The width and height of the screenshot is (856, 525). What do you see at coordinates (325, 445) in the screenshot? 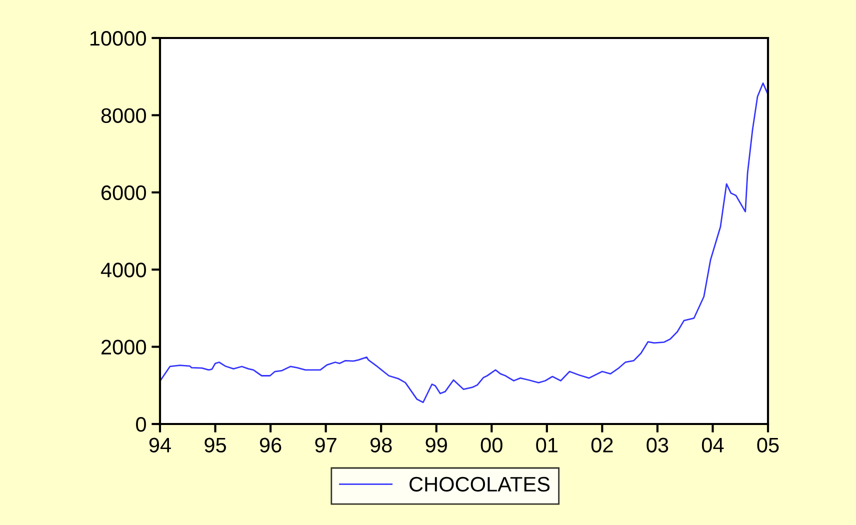
I see `x-tick-label: 97` at bounding box center [325, 445].